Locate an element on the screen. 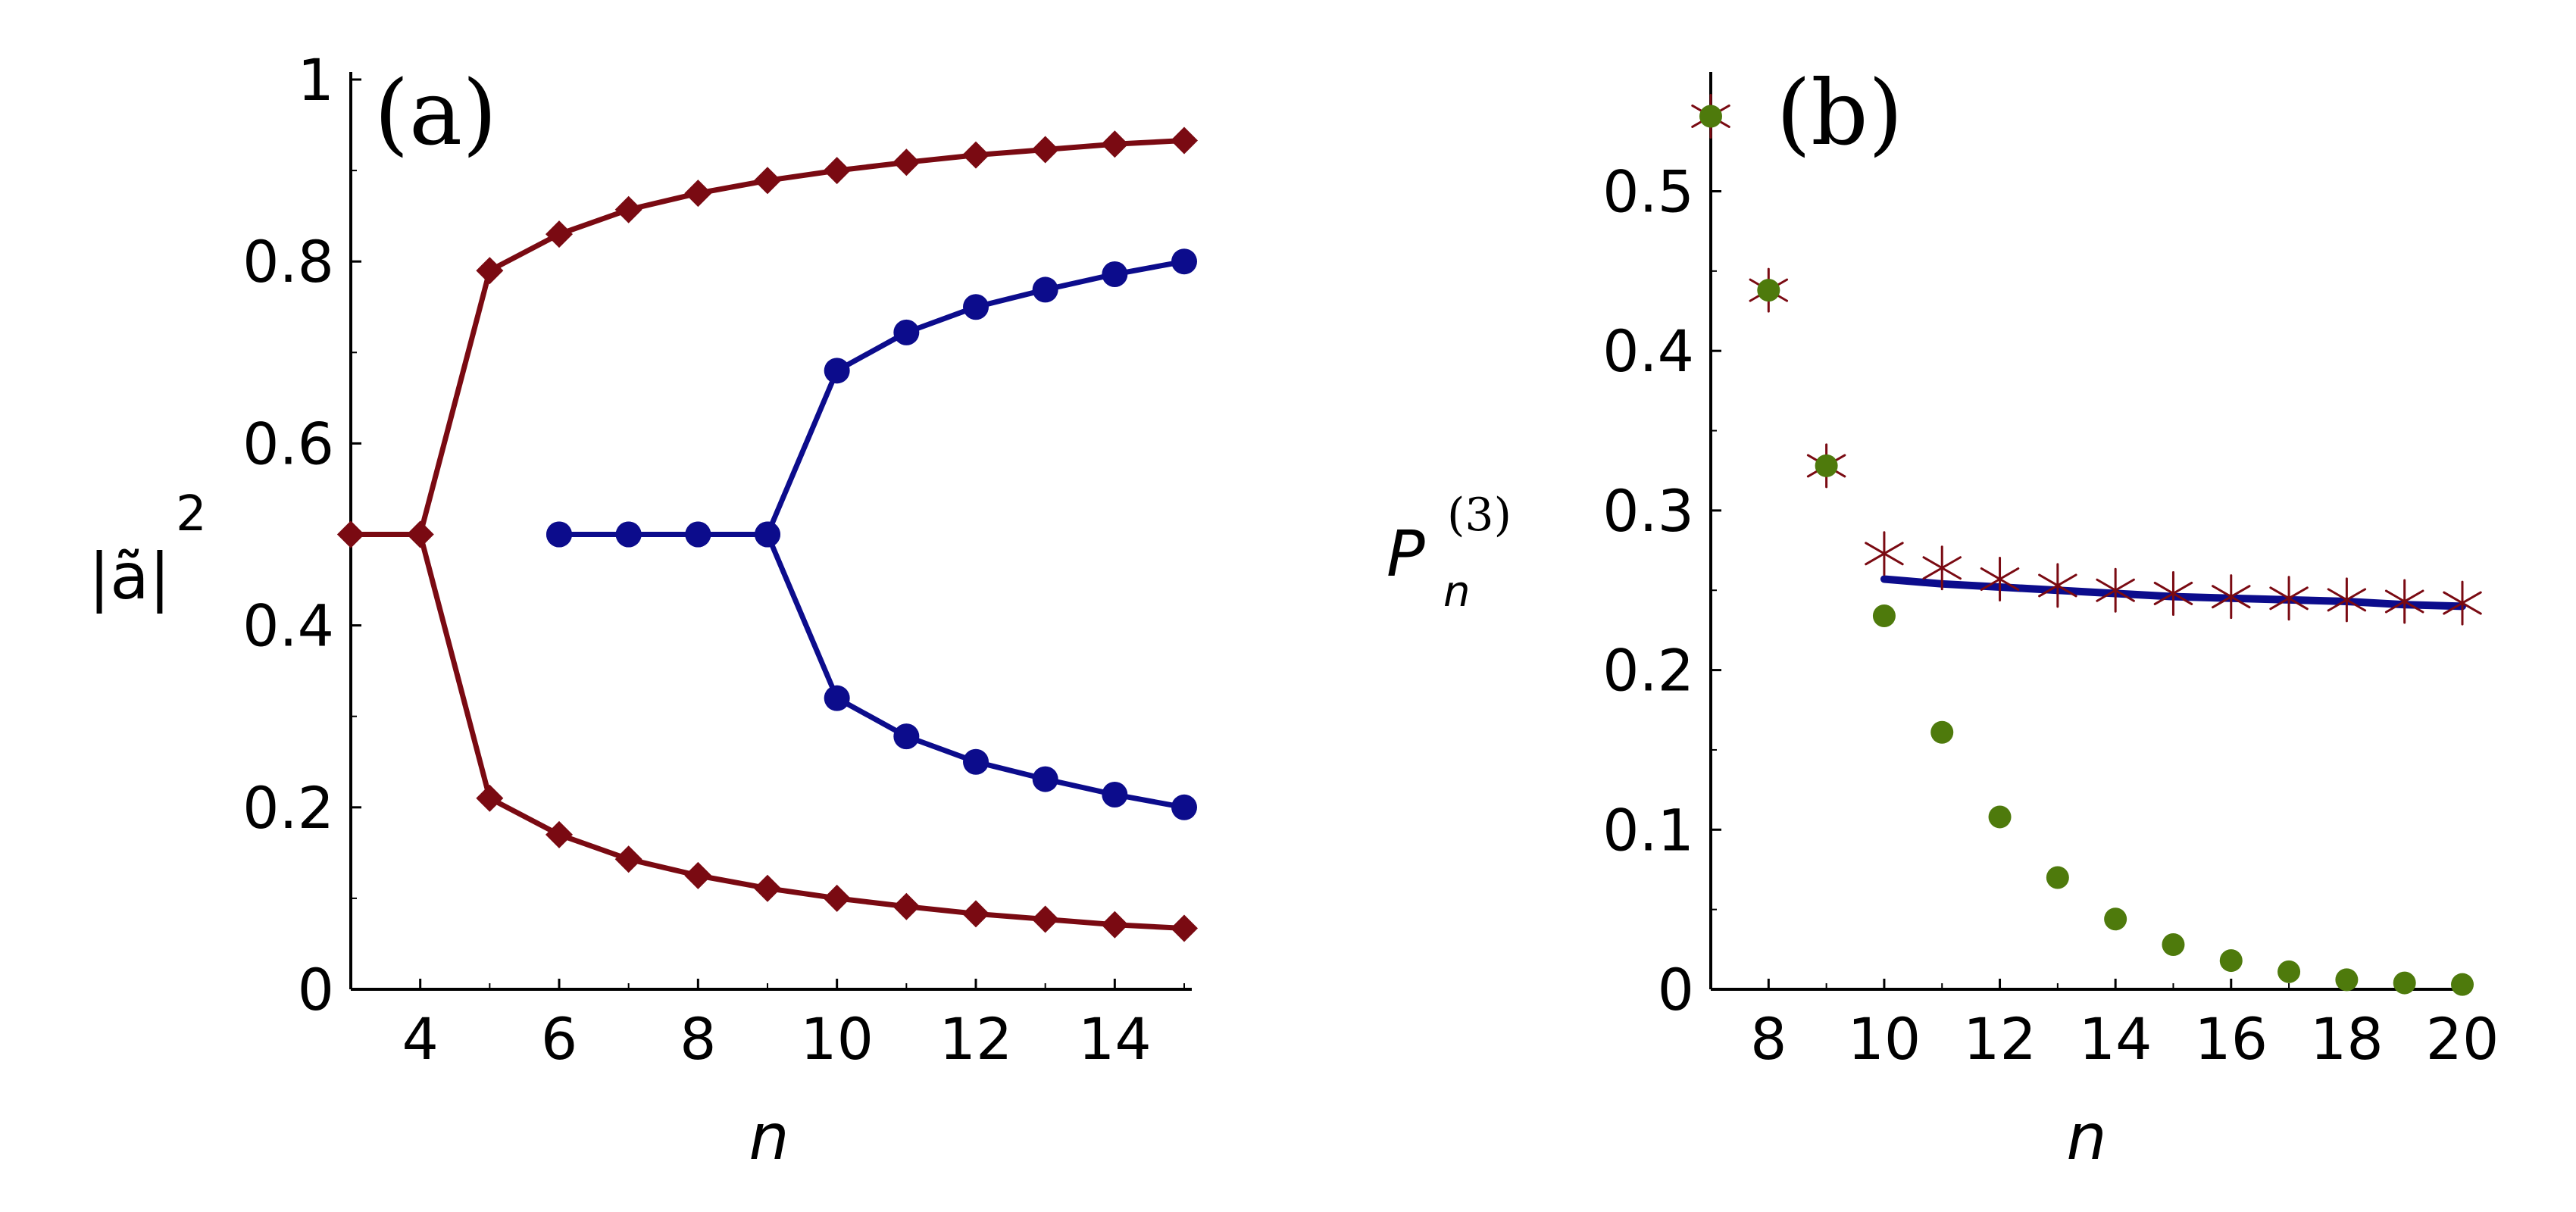 This screenshot has width=2576, height=1212. panel-b-y-axis-title-sup: (3) is located at coordinates (1479, 515).